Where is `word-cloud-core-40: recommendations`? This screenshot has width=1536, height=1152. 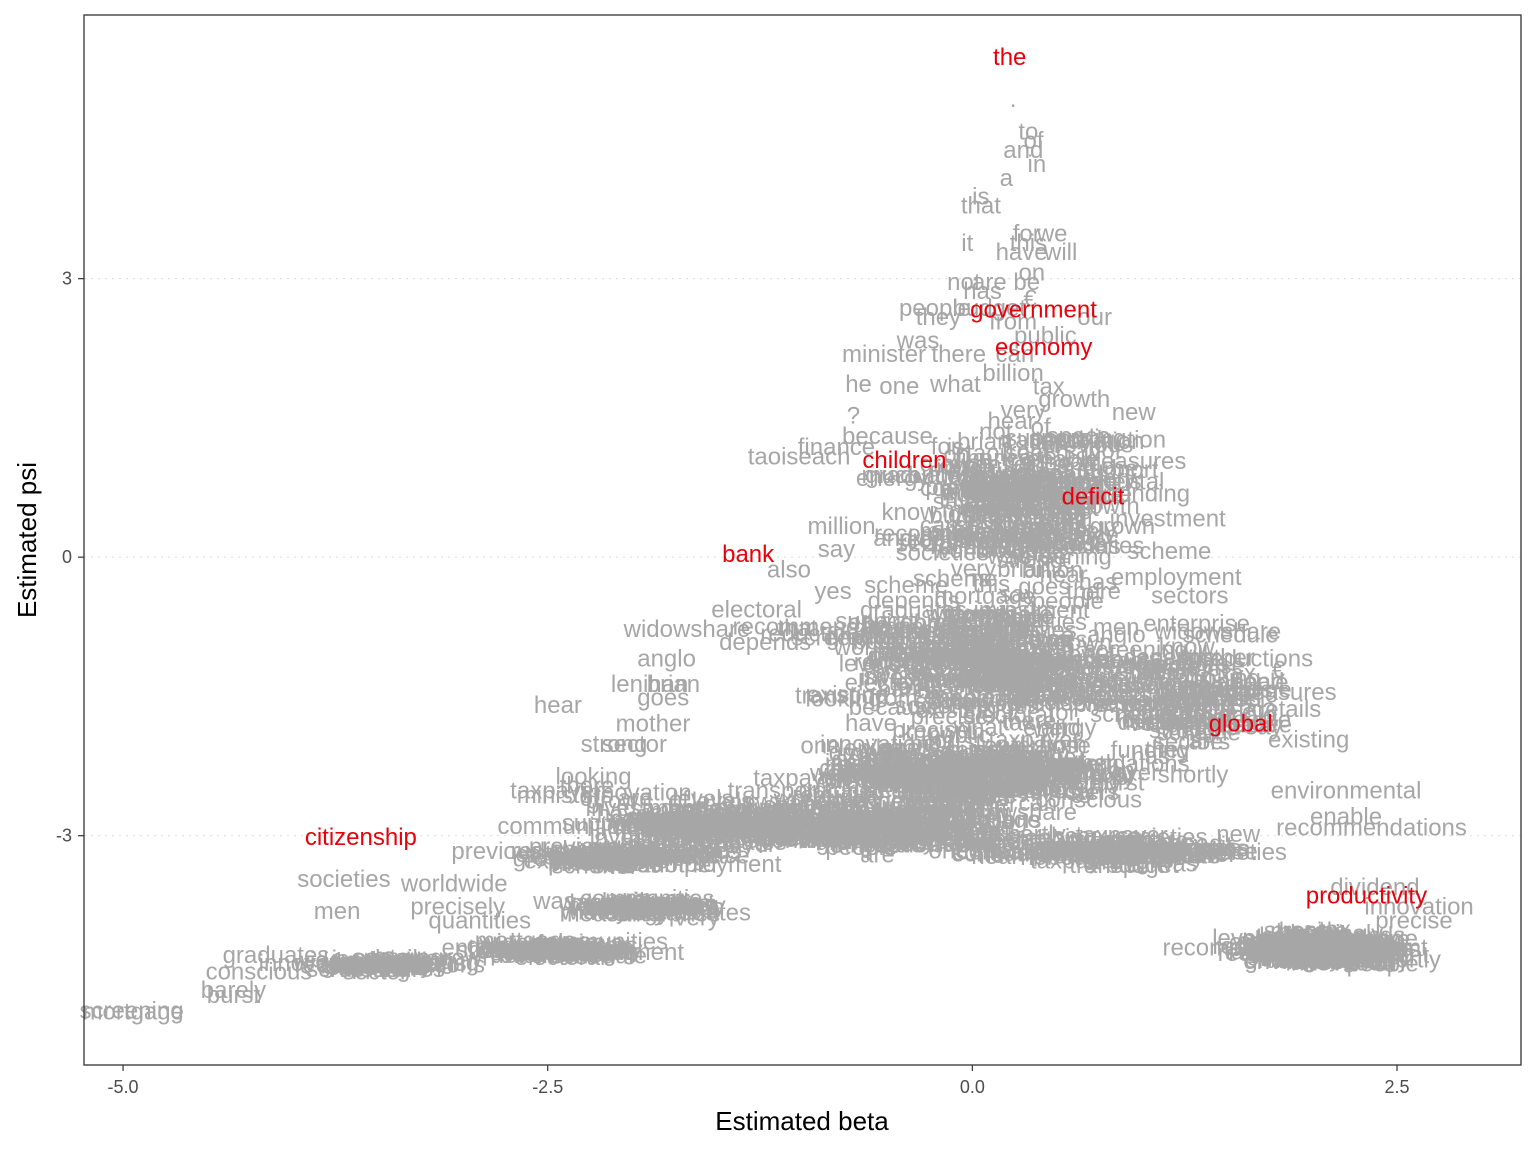
word-cloud-core-40: recommendations is located at coordinates (1025, 546).